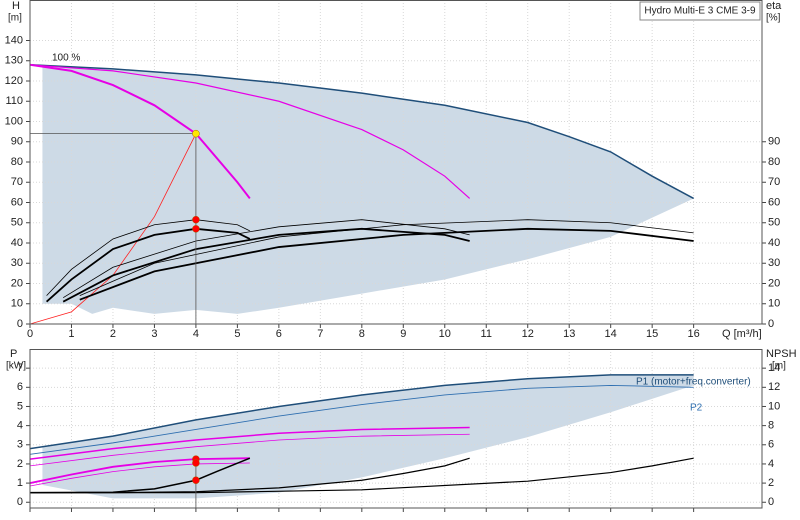 This screenshot has width=800, height=520. What do you see at coordinates (569, 334) in the screenshot?
I see `x-tick-label: 13` at bounding box center [569, 334].